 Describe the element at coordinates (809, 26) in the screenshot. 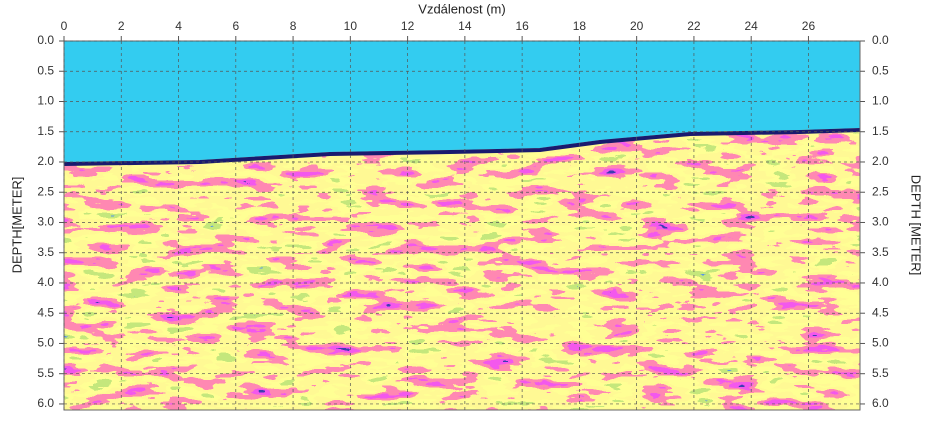

I see `x-tick-label: 26` at that location.